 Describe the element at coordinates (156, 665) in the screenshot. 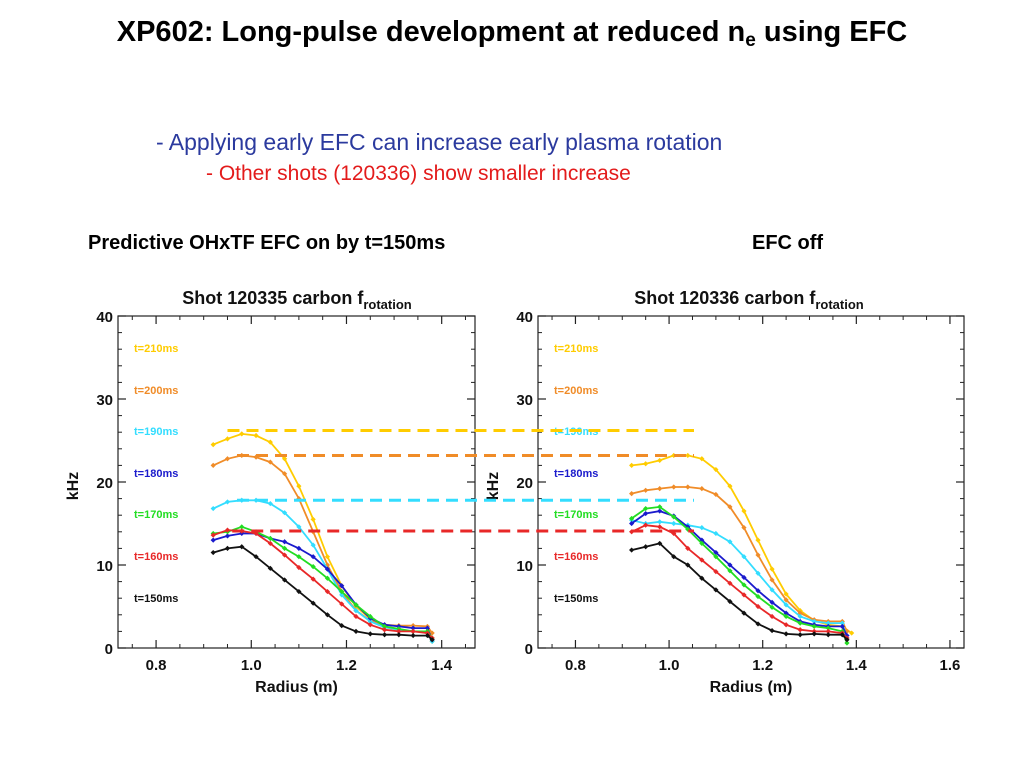

I see `x-tick-label: 0.8` at that location.